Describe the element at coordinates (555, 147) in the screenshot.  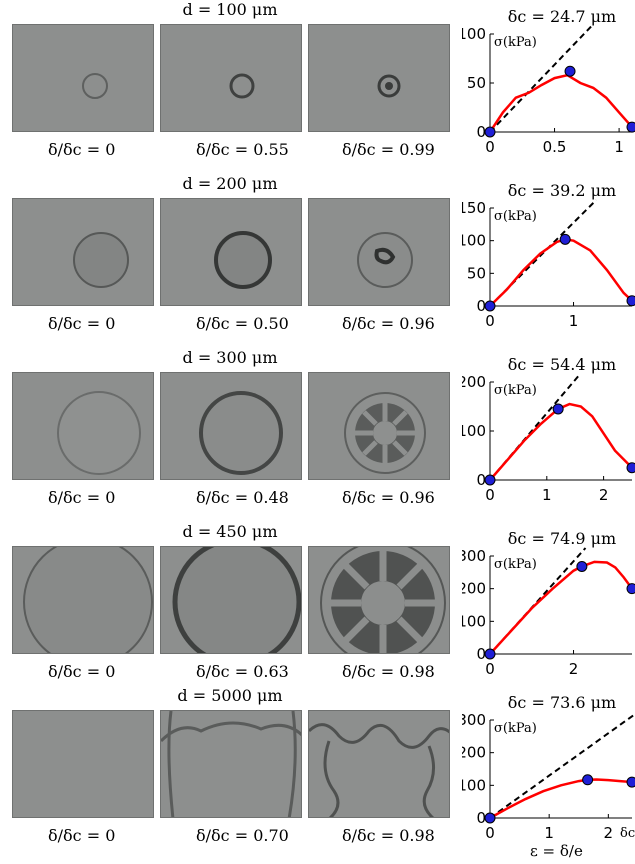
I see `x-tick-label: 0.5` at that location.